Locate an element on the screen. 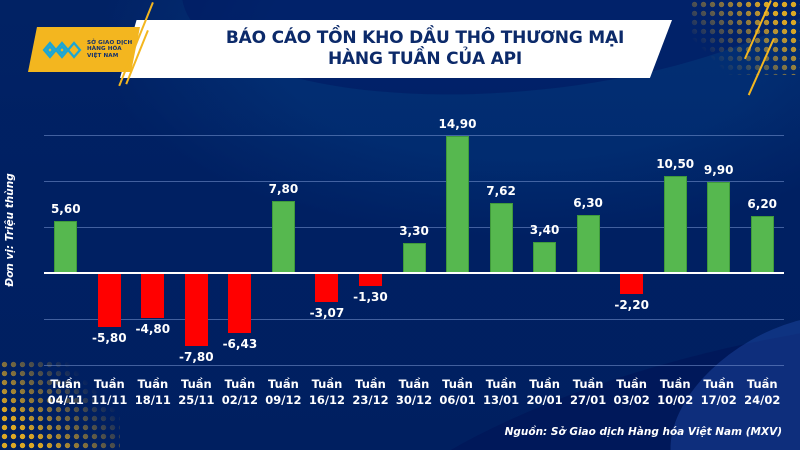  mxv-logo-icon is located at coordinates (62, 49).